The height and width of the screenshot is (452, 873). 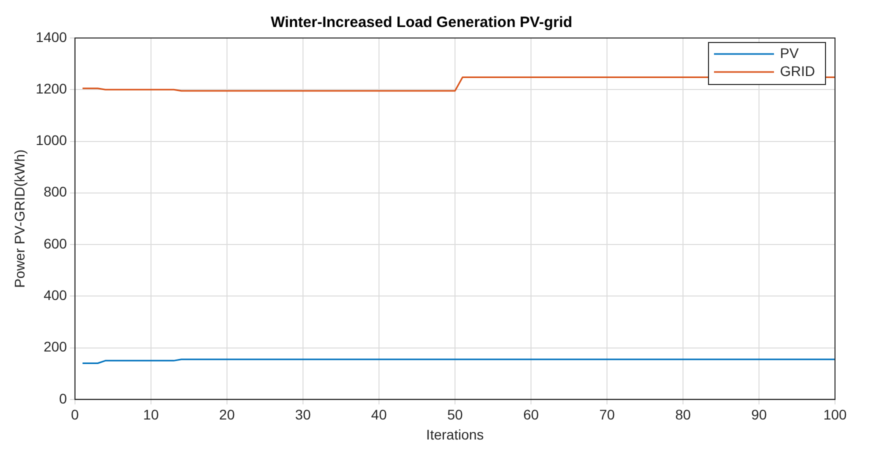 I want to click on y-axis-title: Power PV-GRID(kWh), so click(x=19, y=218).